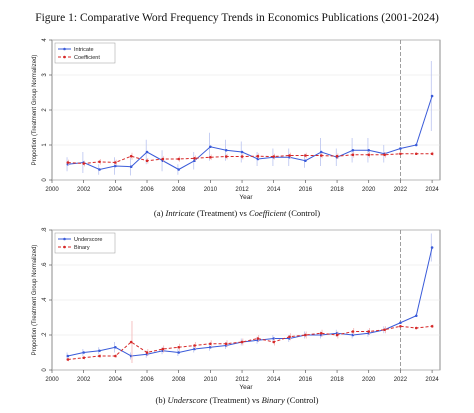  I want to click on chart-b-x-tick-label: 2010, so click(211, 380).